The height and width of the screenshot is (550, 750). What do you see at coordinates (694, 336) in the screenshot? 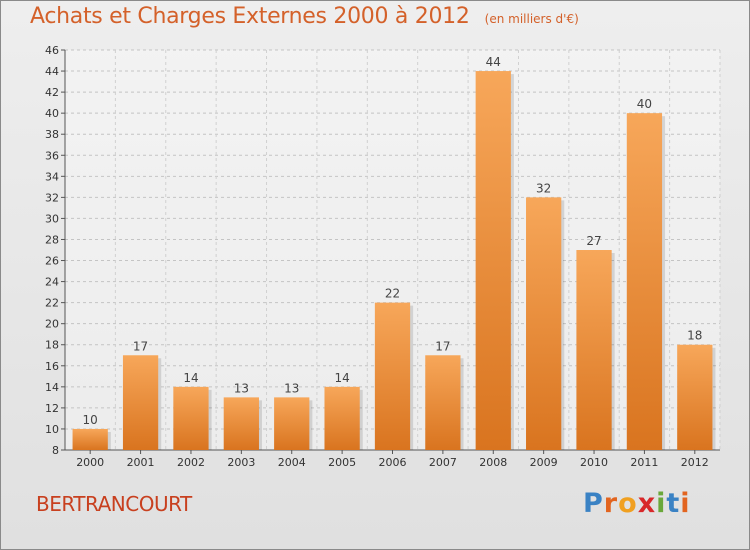
I see `bar-value-label: 18` at bounding box center [694, 336].